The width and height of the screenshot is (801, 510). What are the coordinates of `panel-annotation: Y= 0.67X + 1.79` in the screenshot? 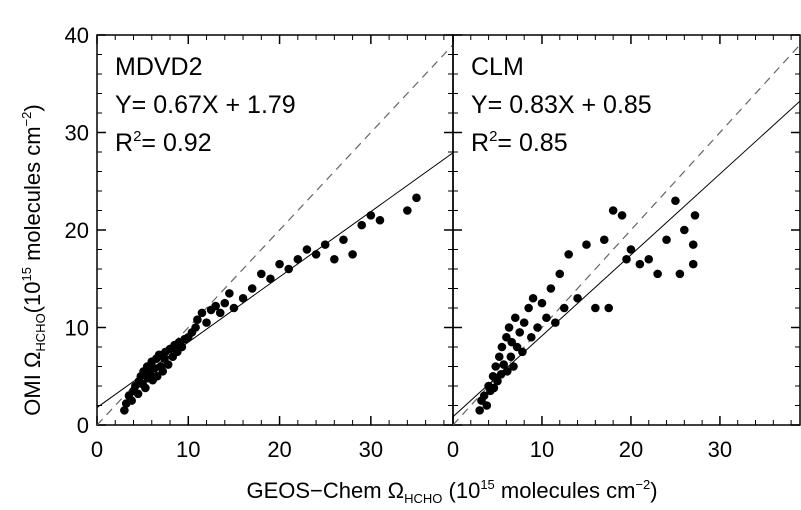 It's located at (205, 105).